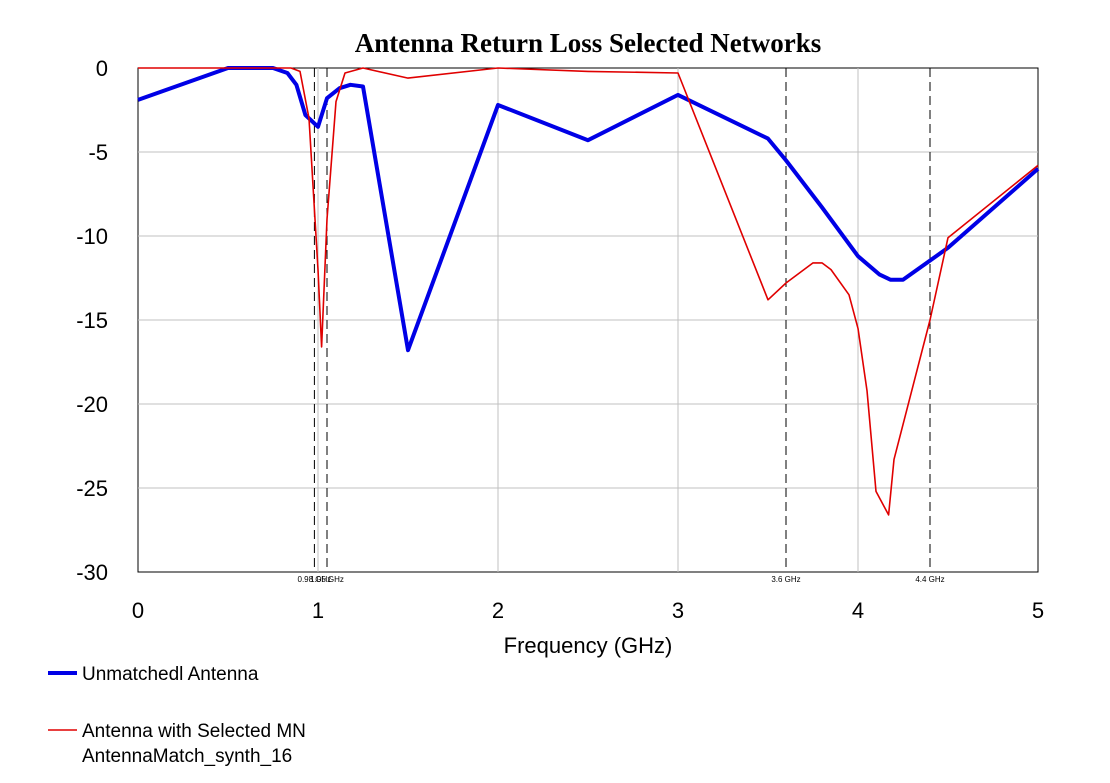 The width and height of the screenshot is (1110, 783). I want to click on x-tick-label: 5, so click(1038, 610).